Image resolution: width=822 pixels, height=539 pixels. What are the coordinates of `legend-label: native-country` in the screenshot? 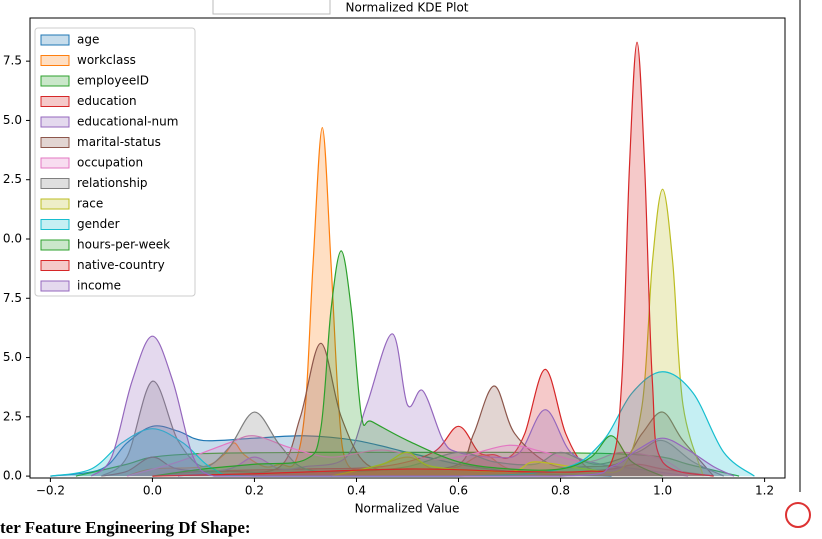 It's located at (121, 265).